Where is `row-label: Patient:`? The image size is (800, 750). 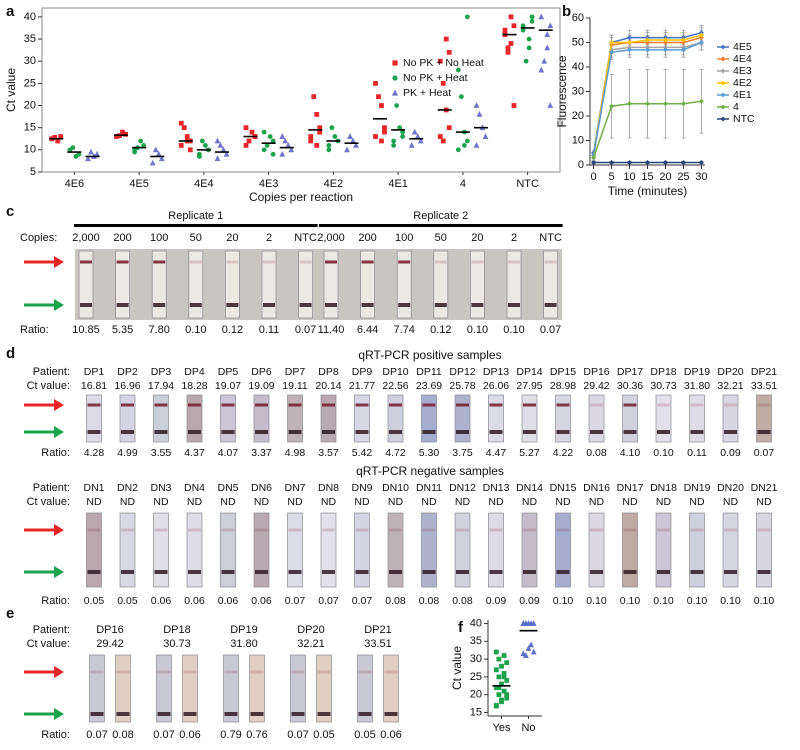 row-label: Patient: is located at coordinates (51, 488).